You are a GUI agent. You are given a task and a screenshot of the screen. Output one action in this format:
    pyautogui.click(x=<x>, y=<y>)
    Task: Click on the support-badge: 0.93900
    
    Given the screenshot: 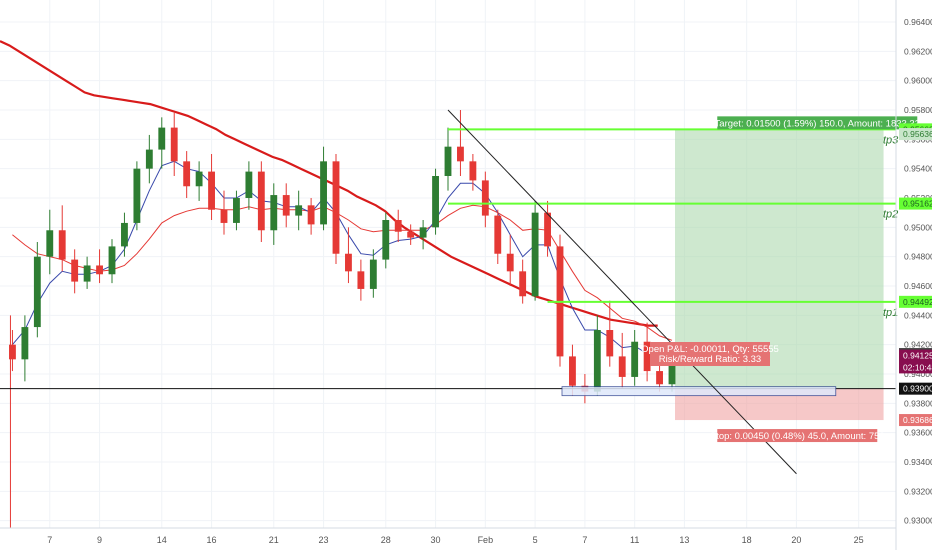 What is the action you would take?
    pyautogui.click(x=917, y=389)
    